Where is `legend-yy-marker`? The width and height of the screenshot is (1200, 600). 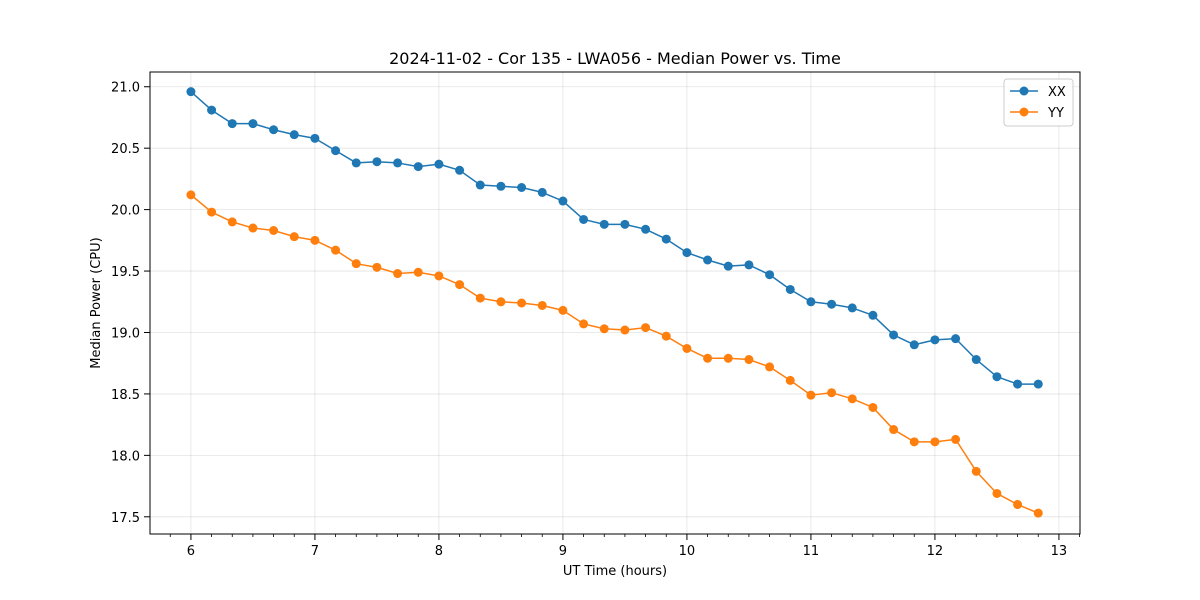 legend-yy-marker is located at coordinates (1024, 112).